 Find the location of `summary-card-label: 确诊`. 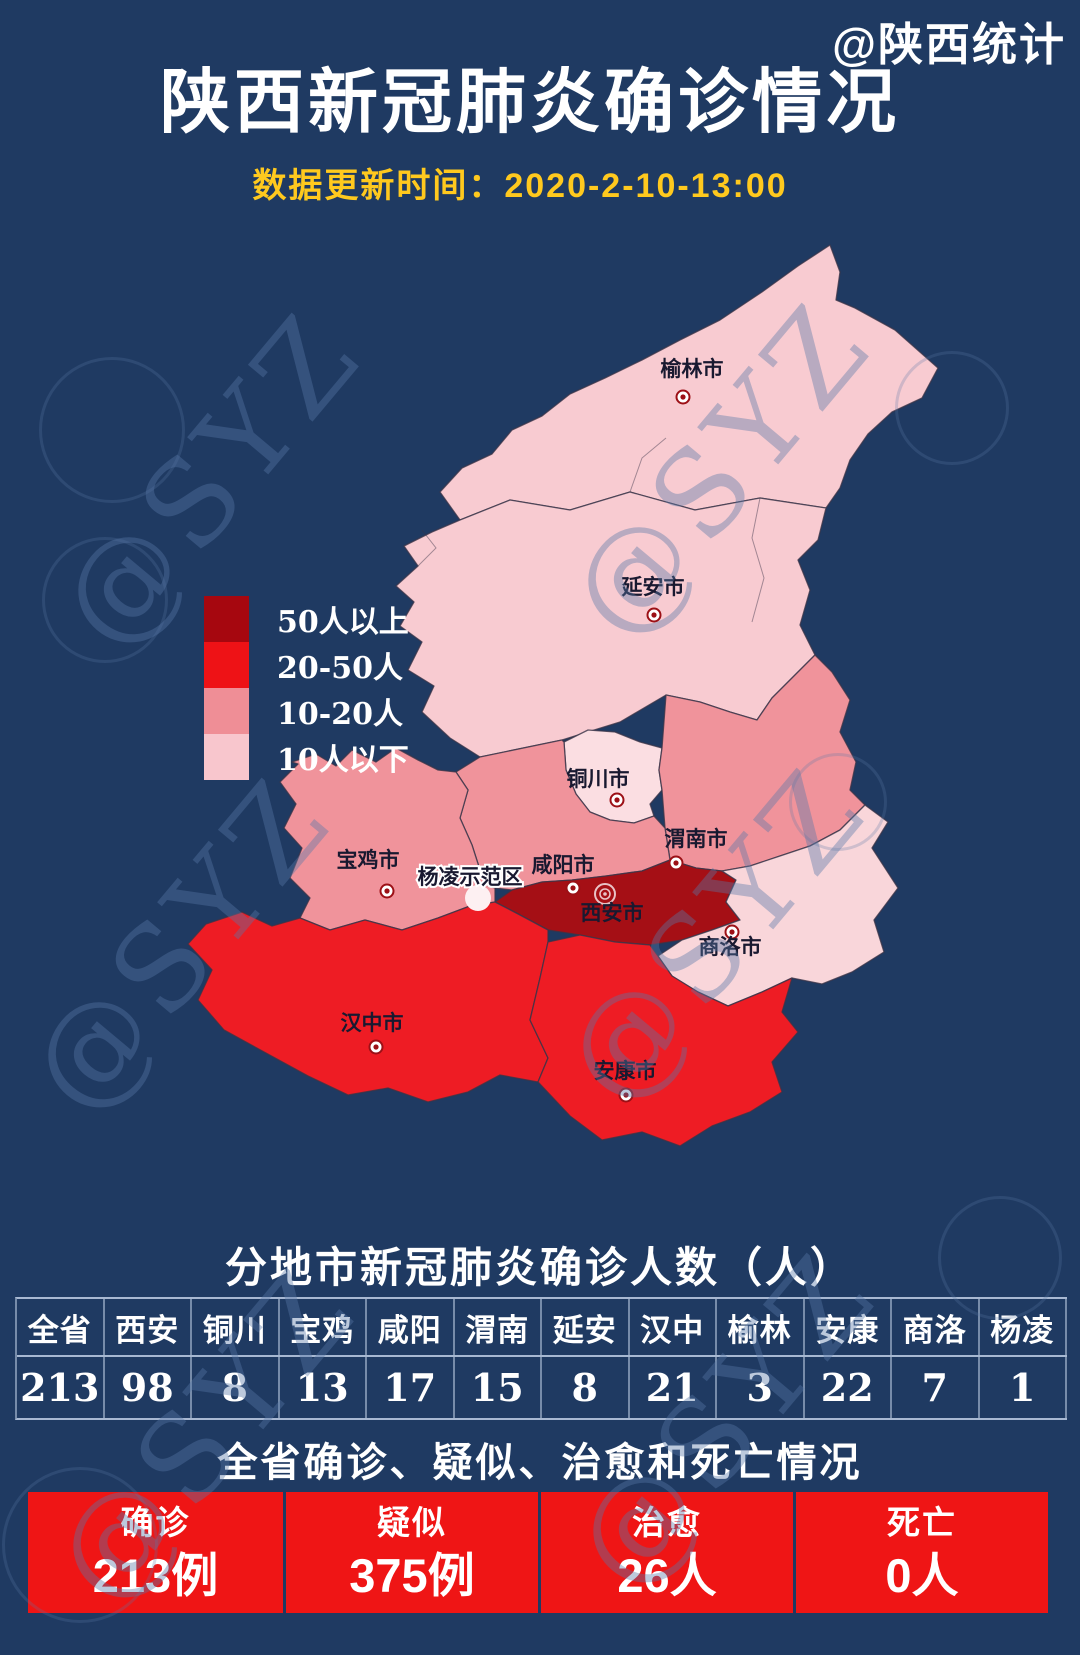

summary-card-label: 确诊 is located at coordinates (155, 1522).